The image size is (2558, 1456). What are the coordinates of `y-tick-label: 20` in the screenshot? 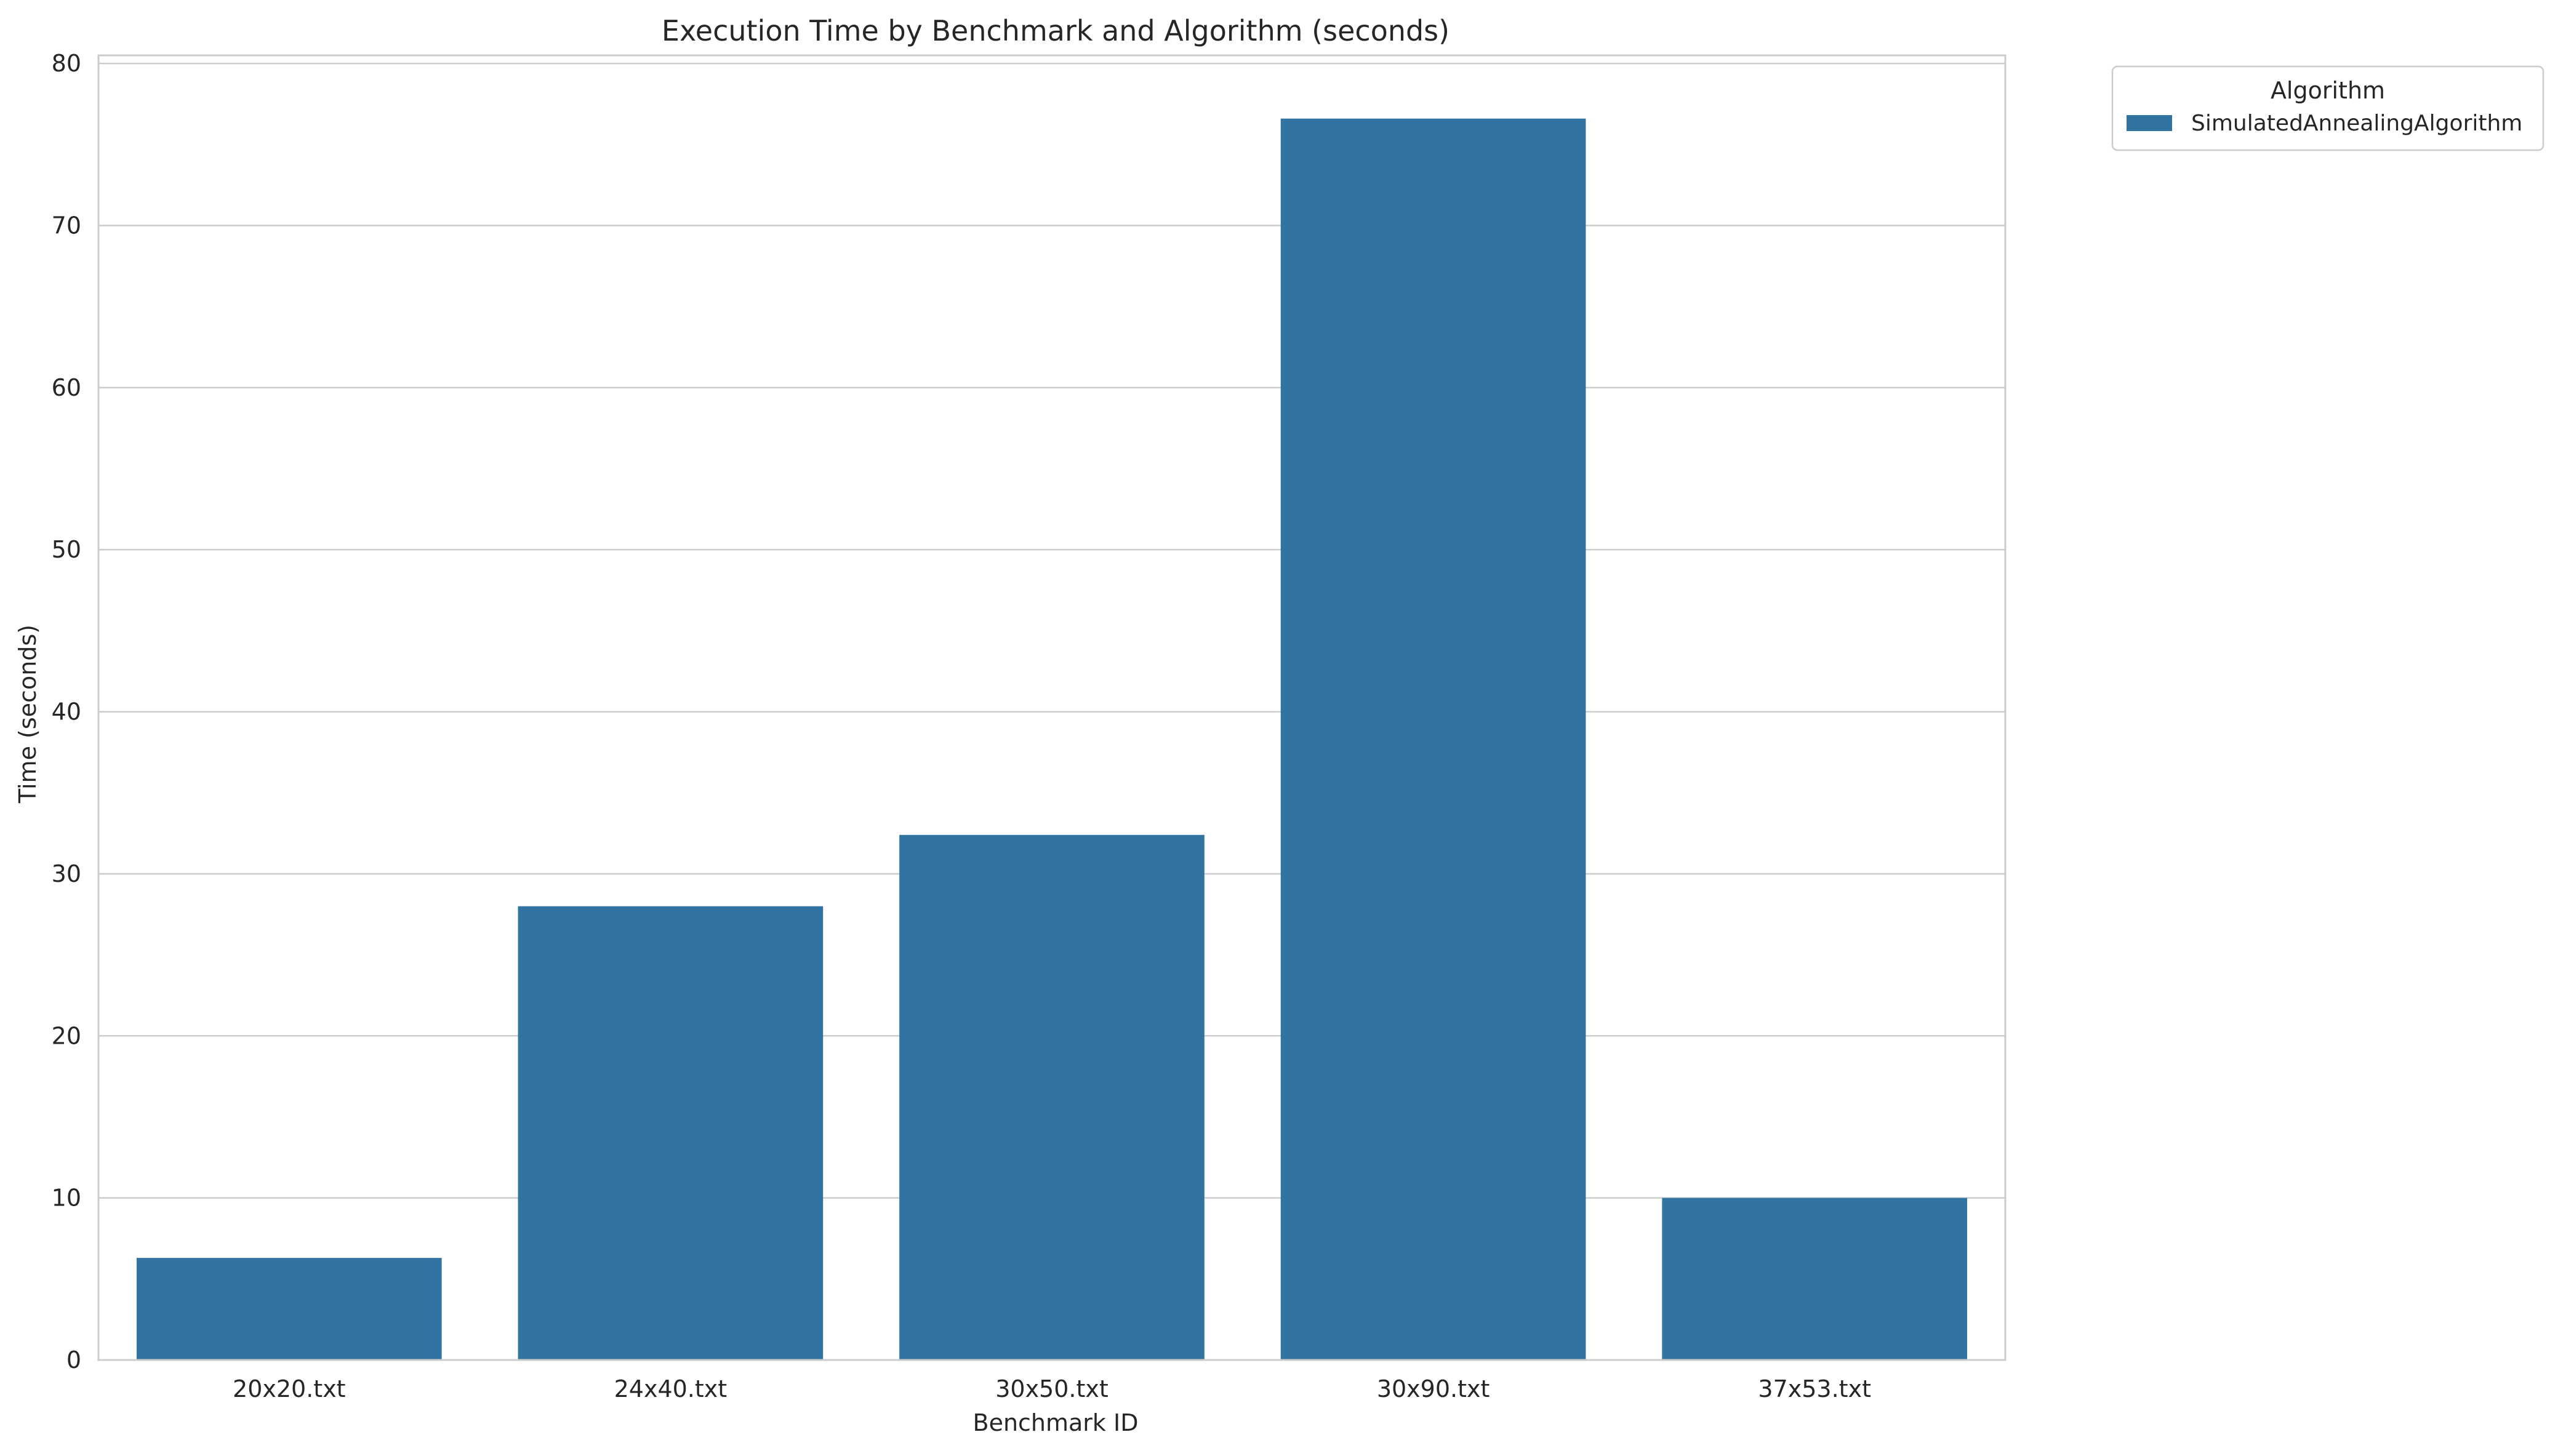 It's located at (66, 1035).